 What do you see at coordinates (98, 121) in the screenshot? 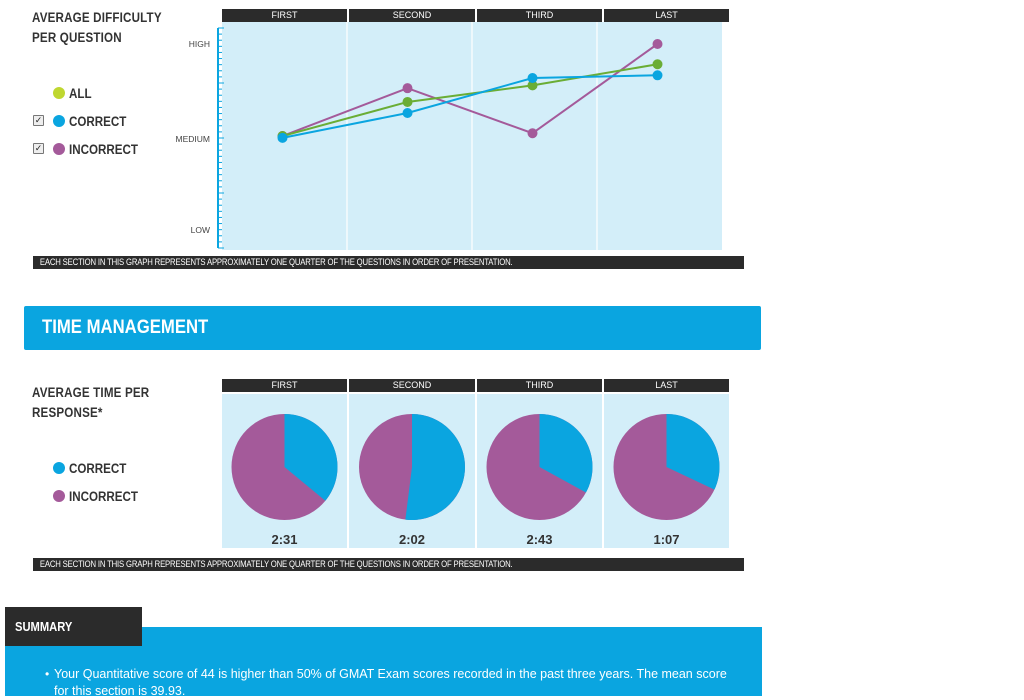
I see `legend-label-correct: CORRECT` at bounding box center [98, 121].